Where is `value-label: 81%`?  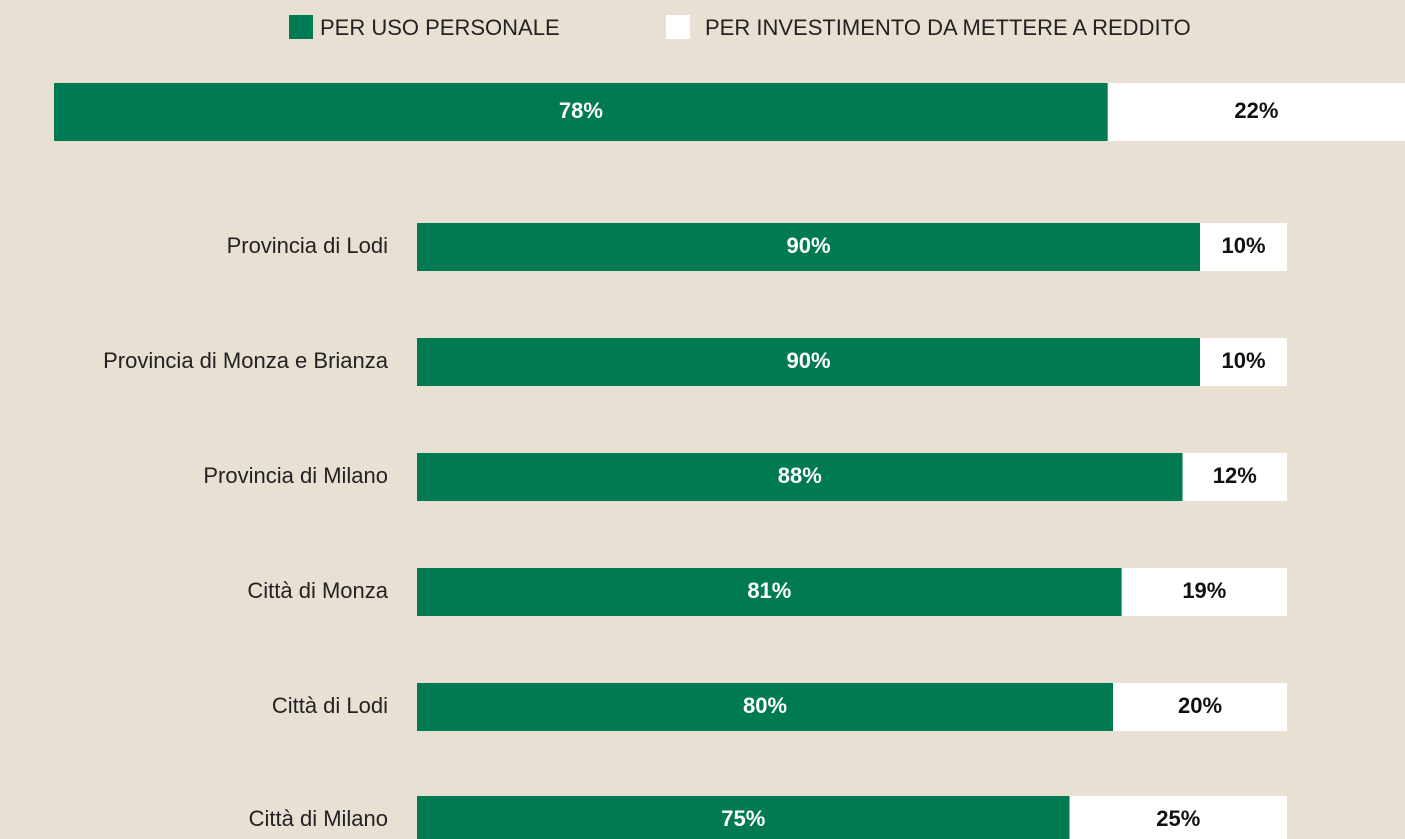 value-label: 81% is located at coordinates (769, 590).